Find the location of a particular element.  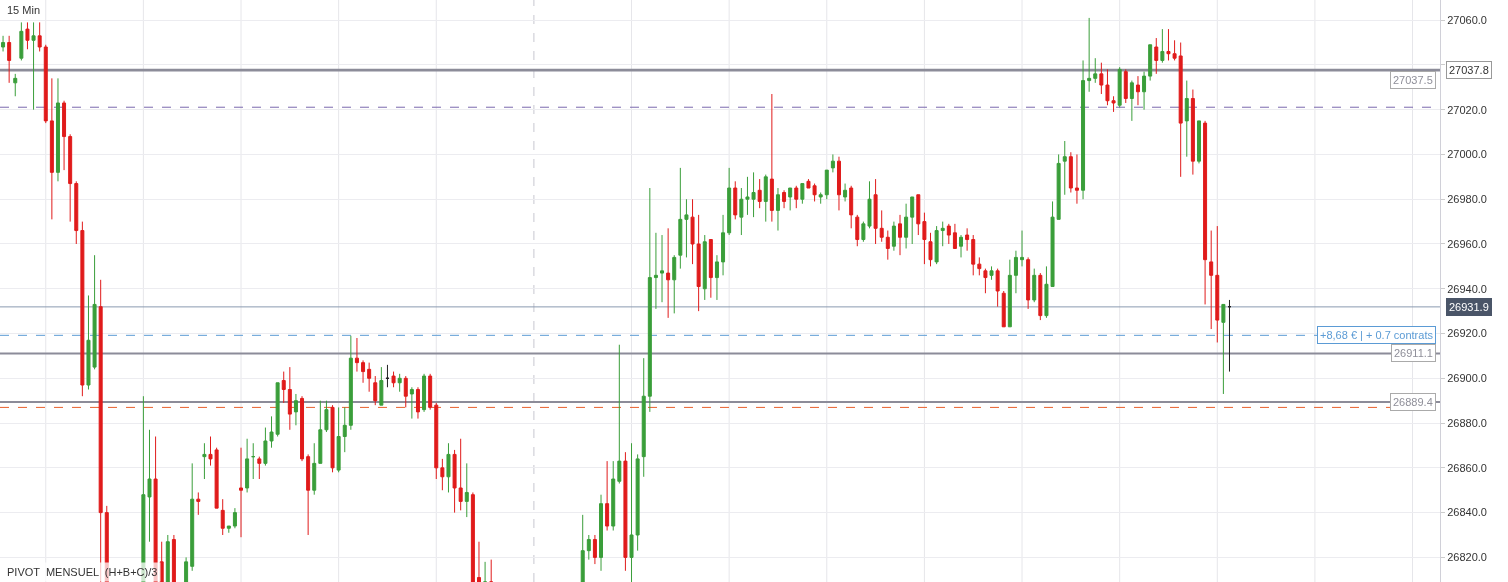

y-tick-label: 26940.0 is located at coordinates (1467, 288).